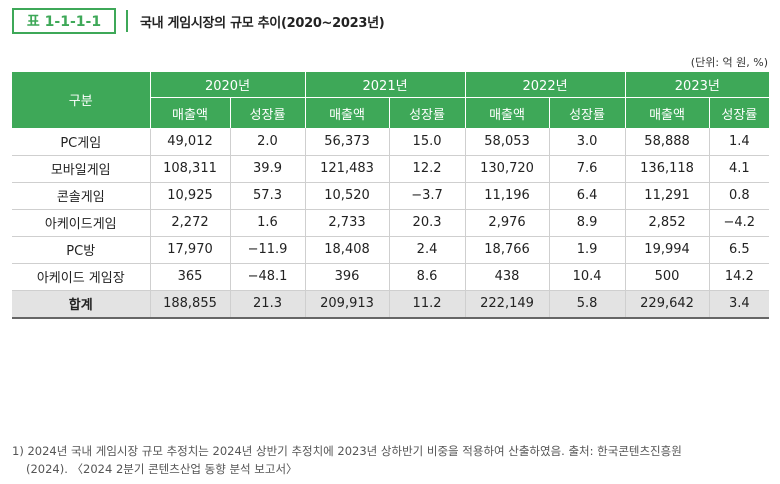 The height and width of the screenshot is (484, 780). I want to click on revenue-cell: 56,373, so click(347, 142).